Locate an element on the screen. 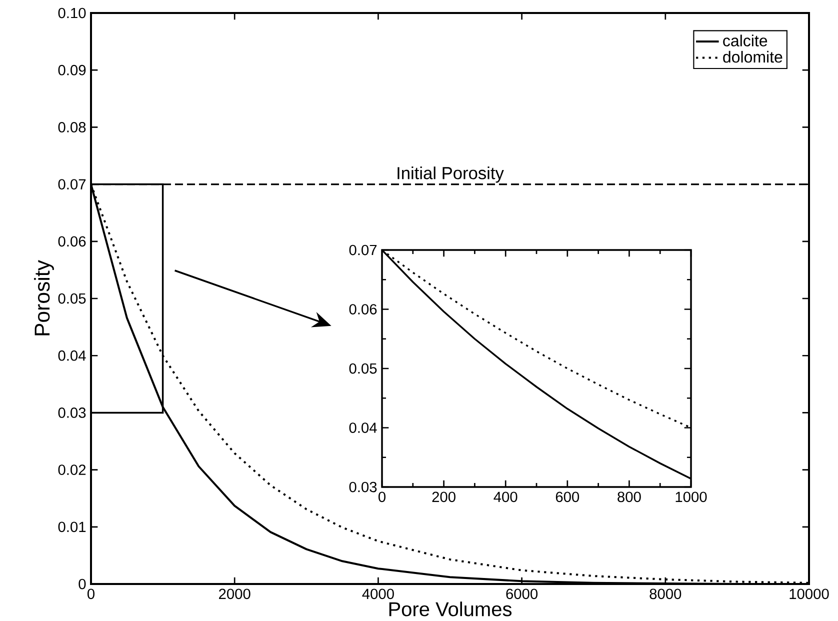 This screenshot has height=621, width=838. x-tick-label: 10000 is located at coordinates (809, 594).